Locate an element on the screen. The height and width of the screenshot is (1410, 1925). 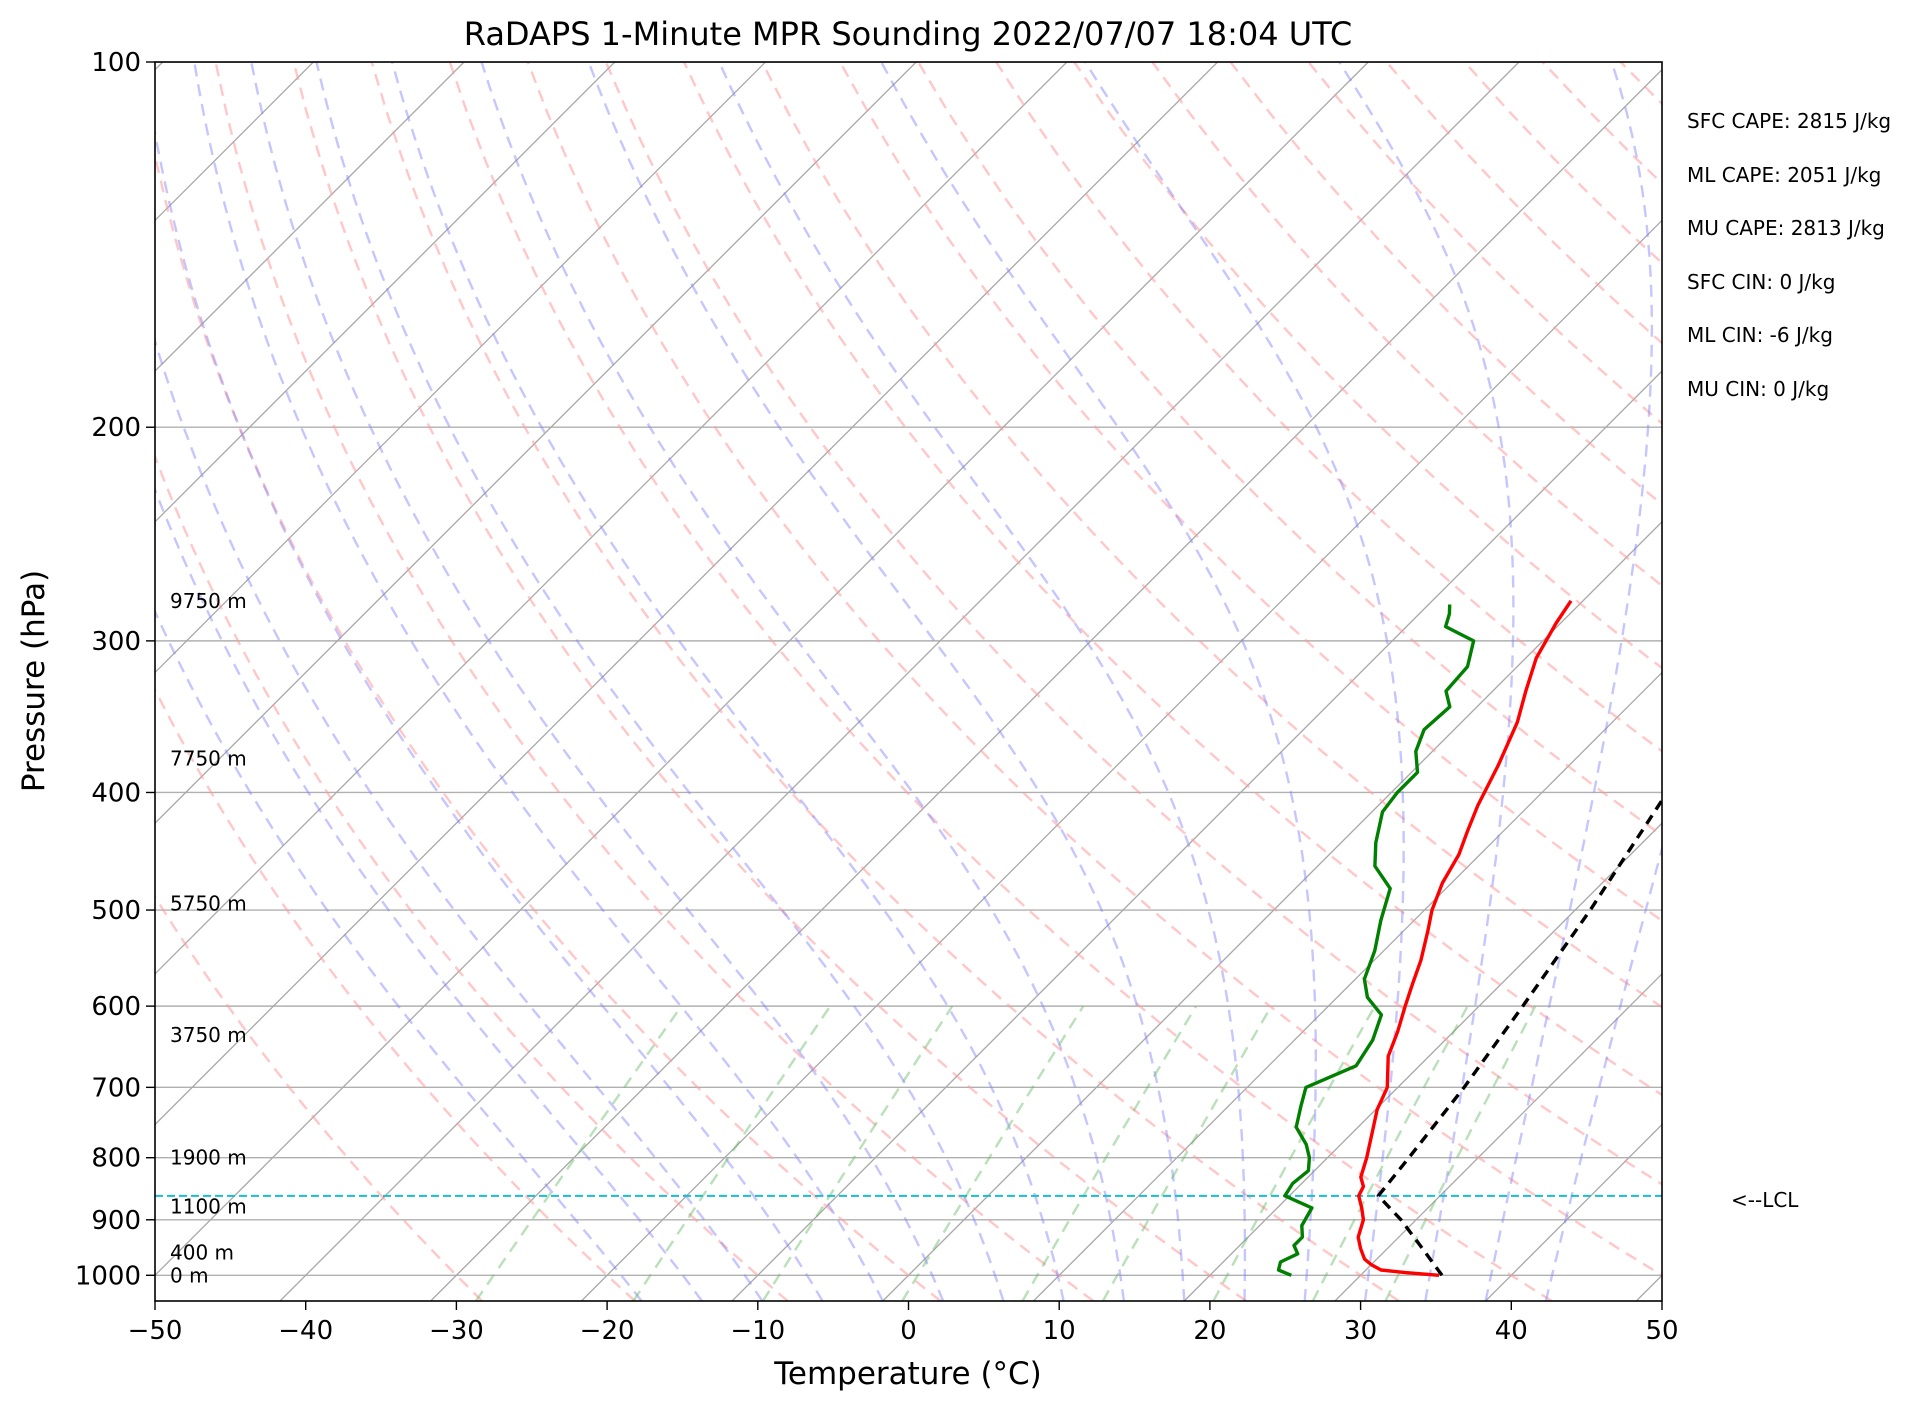
stat-sfc-cin: SFC CIN: 0 J/kg is located at coordinates (1761, 282).